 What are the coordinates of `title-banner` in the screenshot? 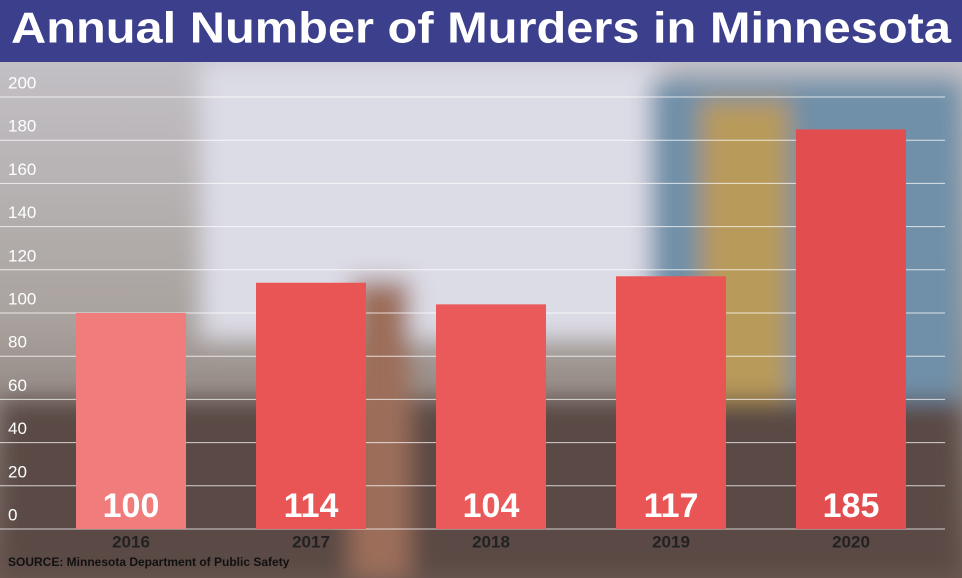 It's located at (481, 31).